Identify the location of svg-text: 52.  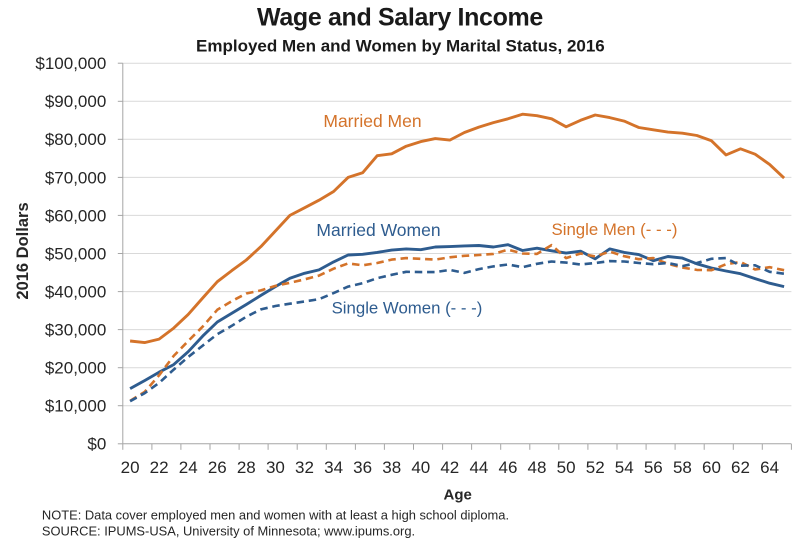
(595, 467).